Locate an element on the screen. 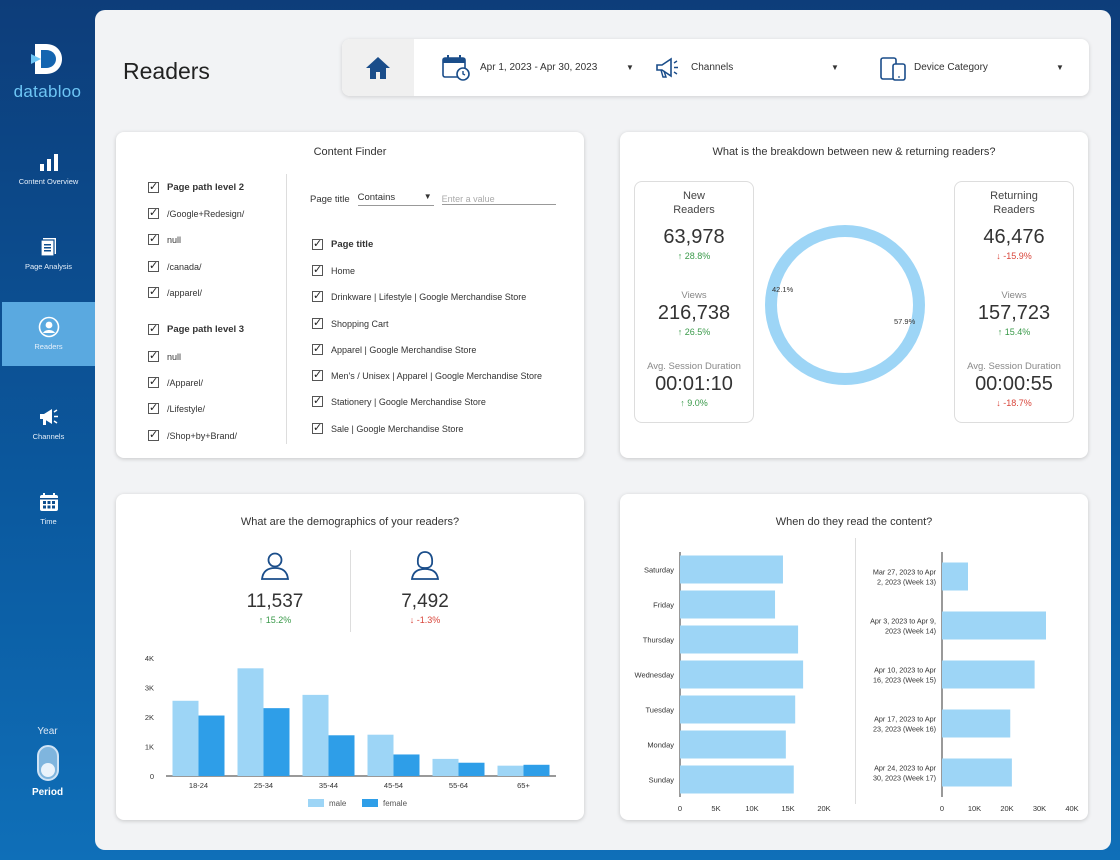 The image size is (1120, 860). sidebar-item-time: Time is located at coordinates (48, 509).